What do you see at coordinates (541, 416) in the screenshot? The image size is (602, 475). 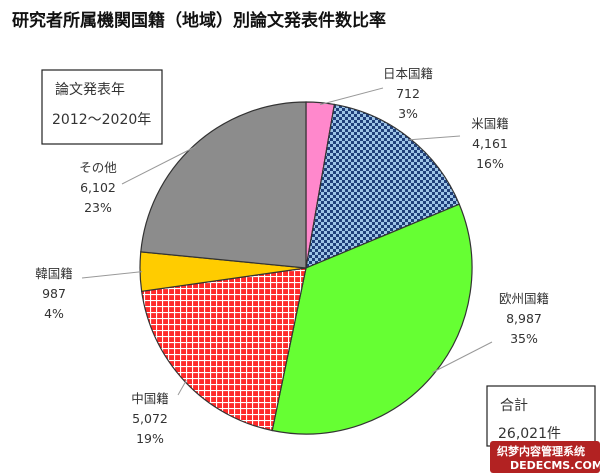 I see `total-box: 合計 26,021件` at bounding box center [541, 416].